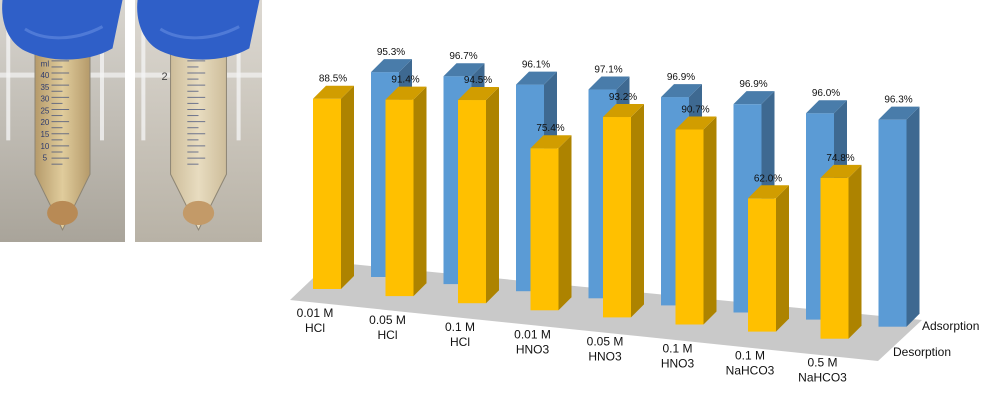  Describe the element at coordinates (623, 97) in the screenshot. I see `data-label: 93.2%` at that location.